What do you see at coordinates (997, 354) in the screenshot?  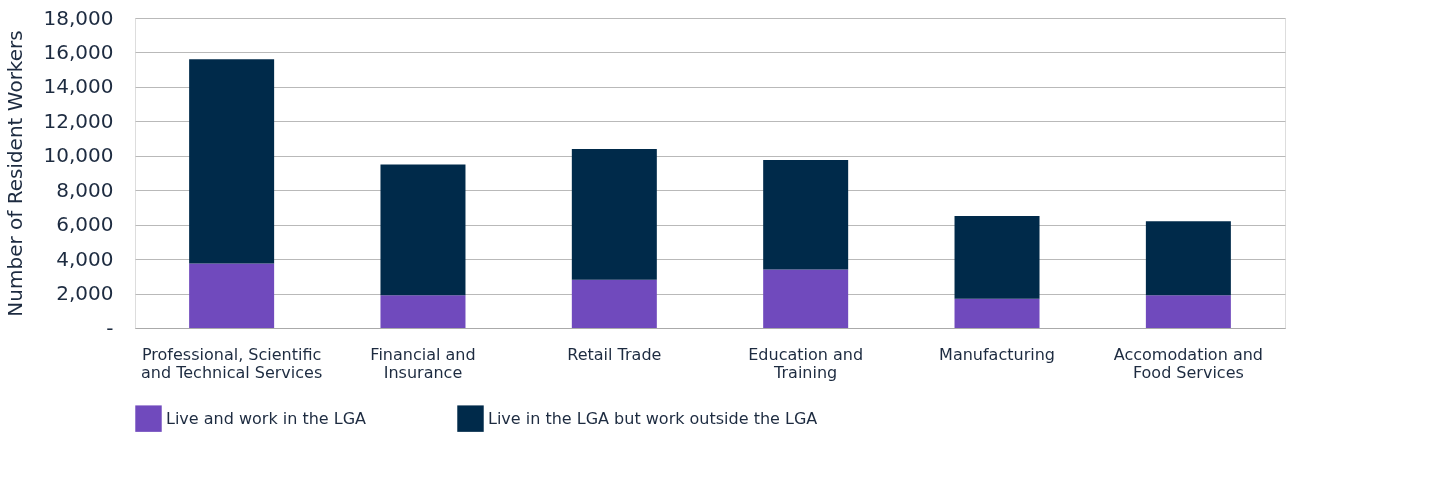 I see `x-tick-label: Manufacturing` at bounding box center [997, 354].